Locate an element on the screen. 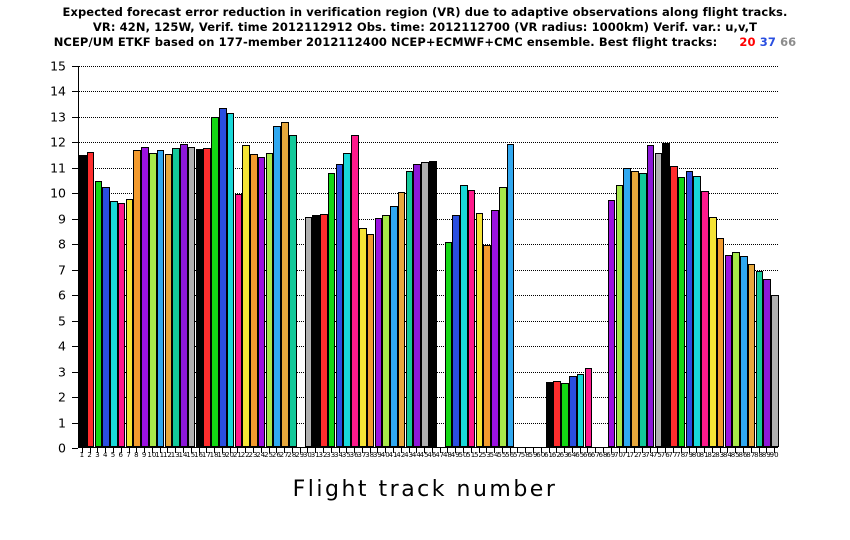 This screenshot has width=850, height=540. x-tick-label-13: 13 is located at coordinates (175, 455).